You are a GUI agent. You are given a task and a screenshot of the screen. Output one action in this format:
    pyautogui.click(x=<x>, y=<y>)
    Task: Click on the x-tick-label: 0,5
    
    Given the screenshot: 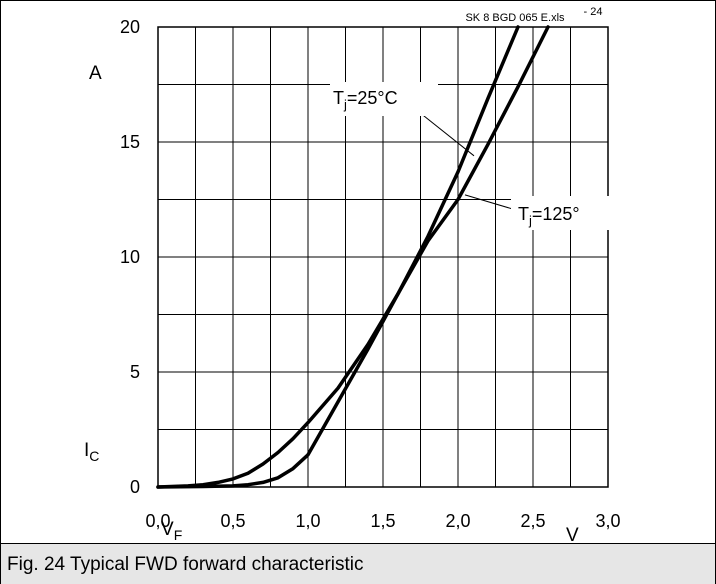 What is the action you would take?
    pyautogui.click(x=232, y=521)
    